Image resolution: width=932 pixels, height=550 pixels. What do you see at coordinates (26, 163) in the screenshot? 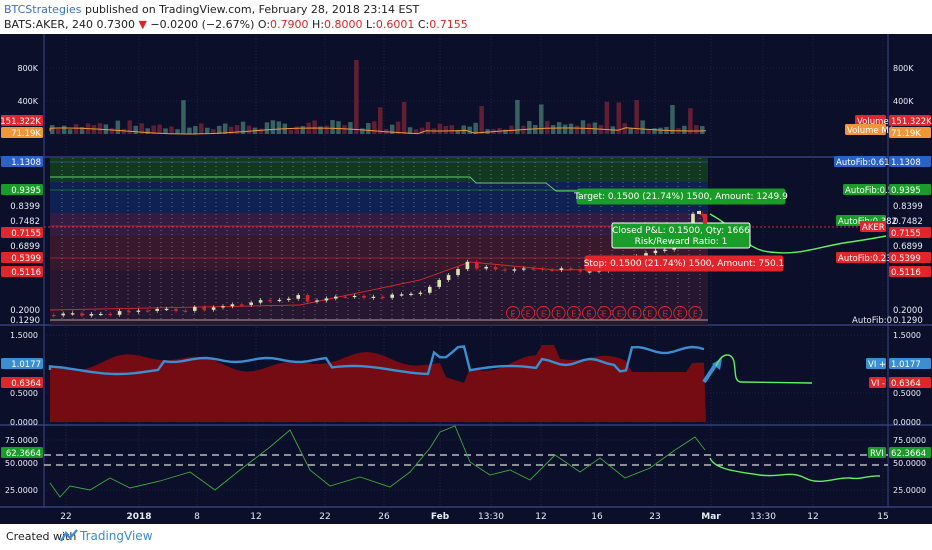
I see `price-left-label: 1.1308` at bounding box center [26, 163].